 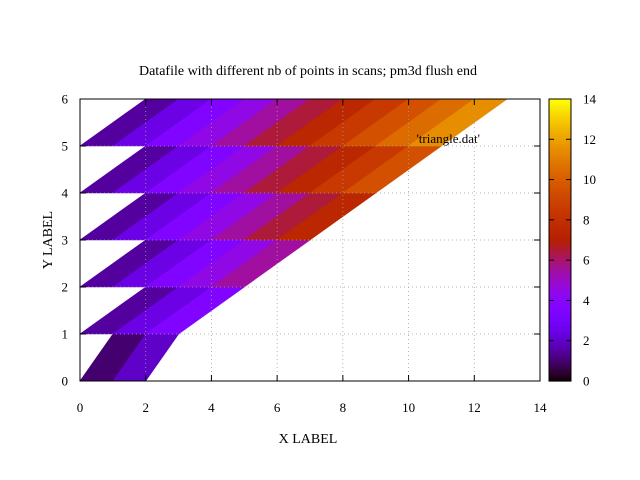 What do you see at coordinates (586, 340) in the screenshot?
I see `colorbar-tick-label: 2` at bounding box center [586, 340].